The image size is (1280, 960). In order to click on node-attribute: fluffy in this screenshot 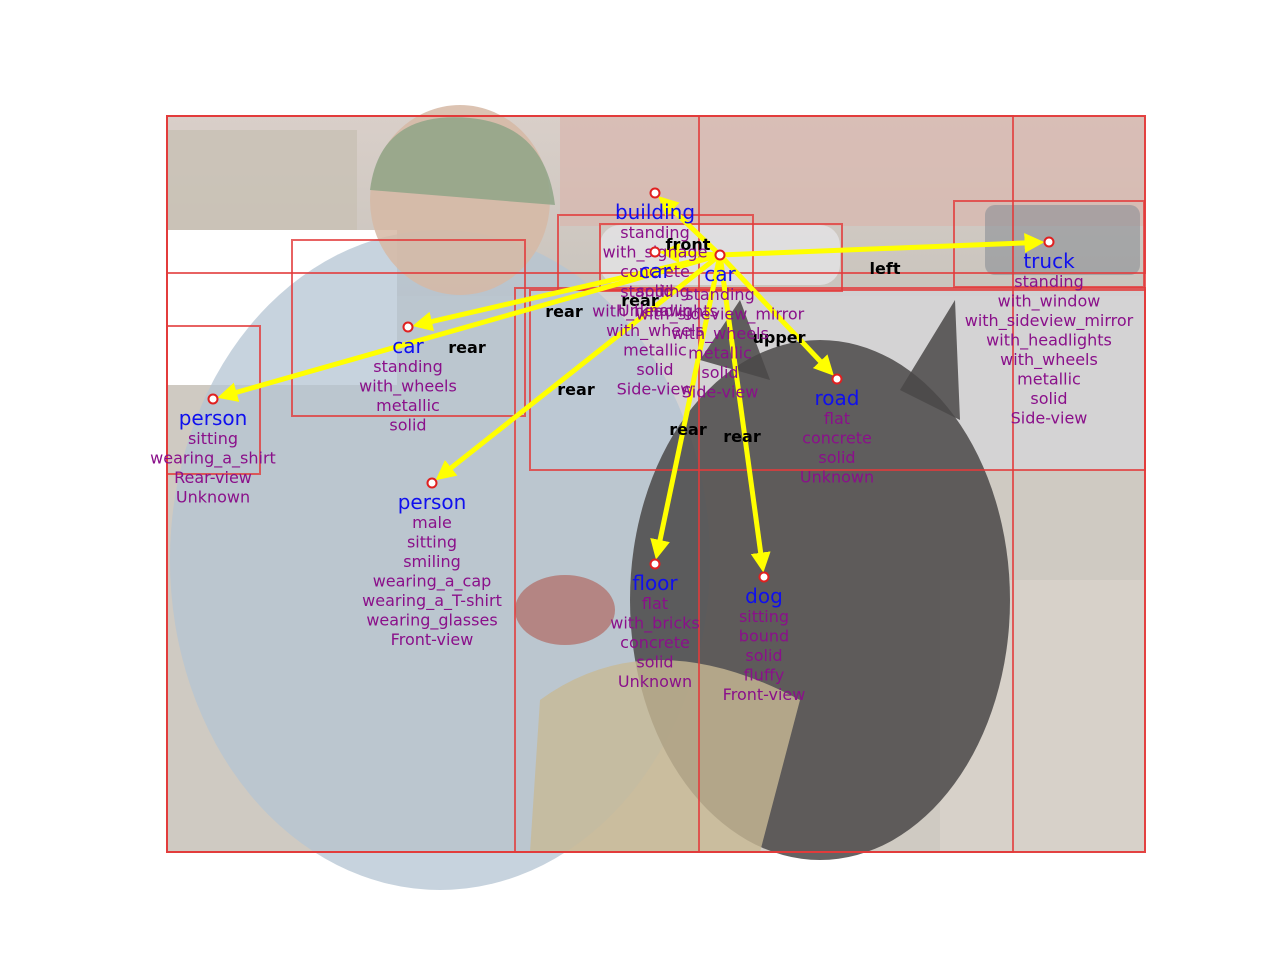, I will do `click(764, 675)`.